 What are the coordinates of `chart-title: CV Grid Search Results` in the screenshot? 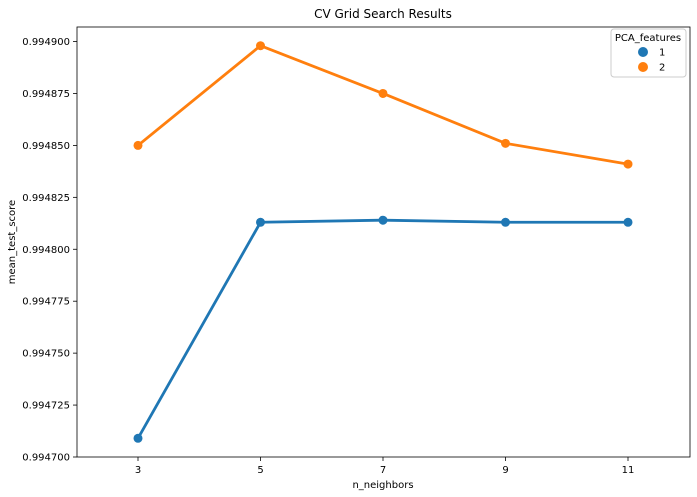 It's located at (383, 14).